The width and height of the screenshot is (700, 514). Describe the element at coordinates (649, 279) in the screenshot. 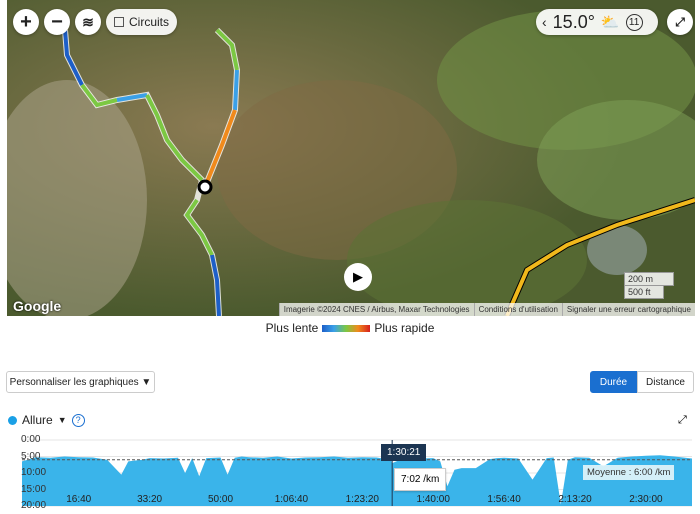

I see `scale-metric: 200 m` at that location.